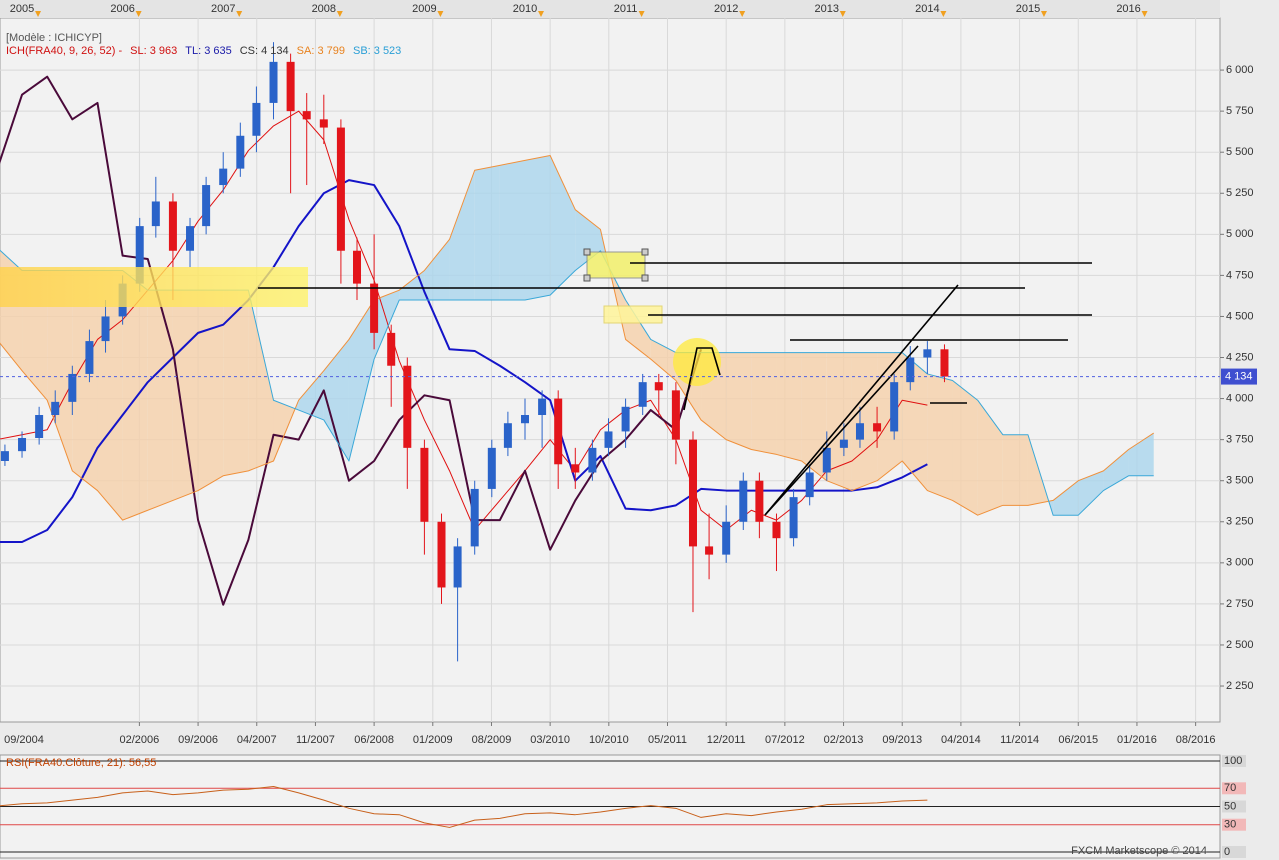 The image size is (1279, 860). Describe the element at coordinates (140, 740) in the screenshot. I see `x-tick-label: 02/2006` at that location.